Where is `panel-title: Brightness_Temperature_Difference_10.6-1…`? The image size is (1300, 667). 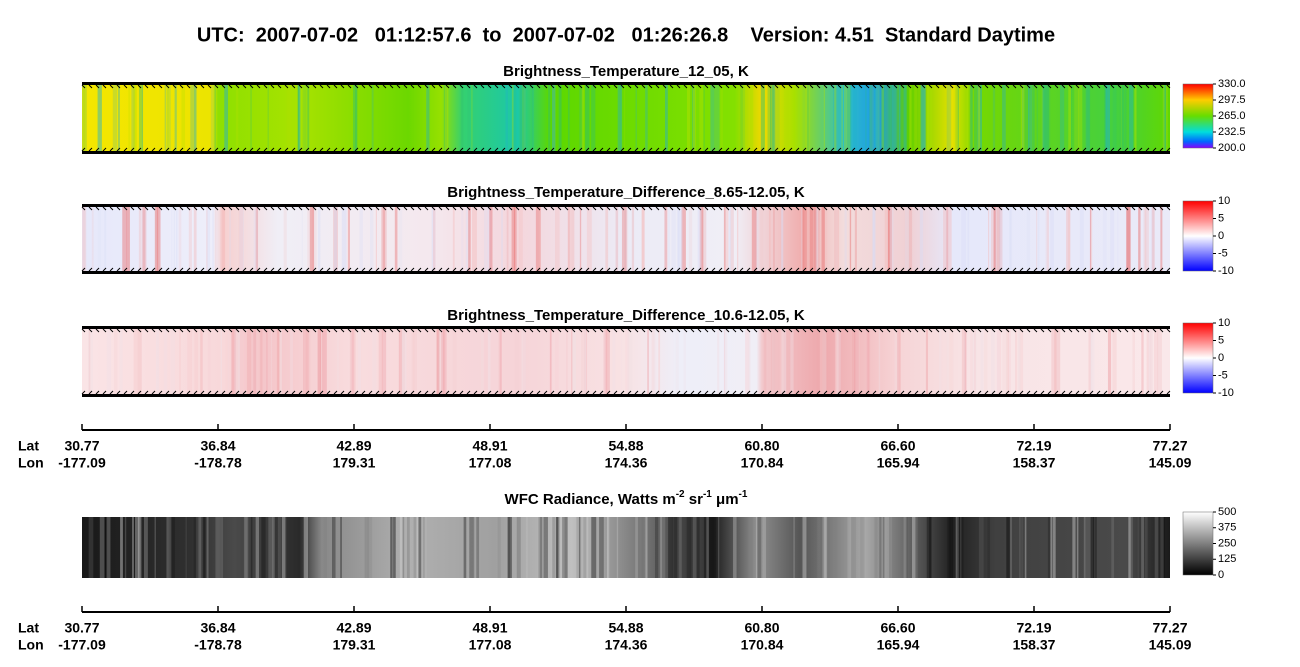
panel-title: Brightness_Temperature_Difference_10.6-1… is located at coordinates (626, 315).